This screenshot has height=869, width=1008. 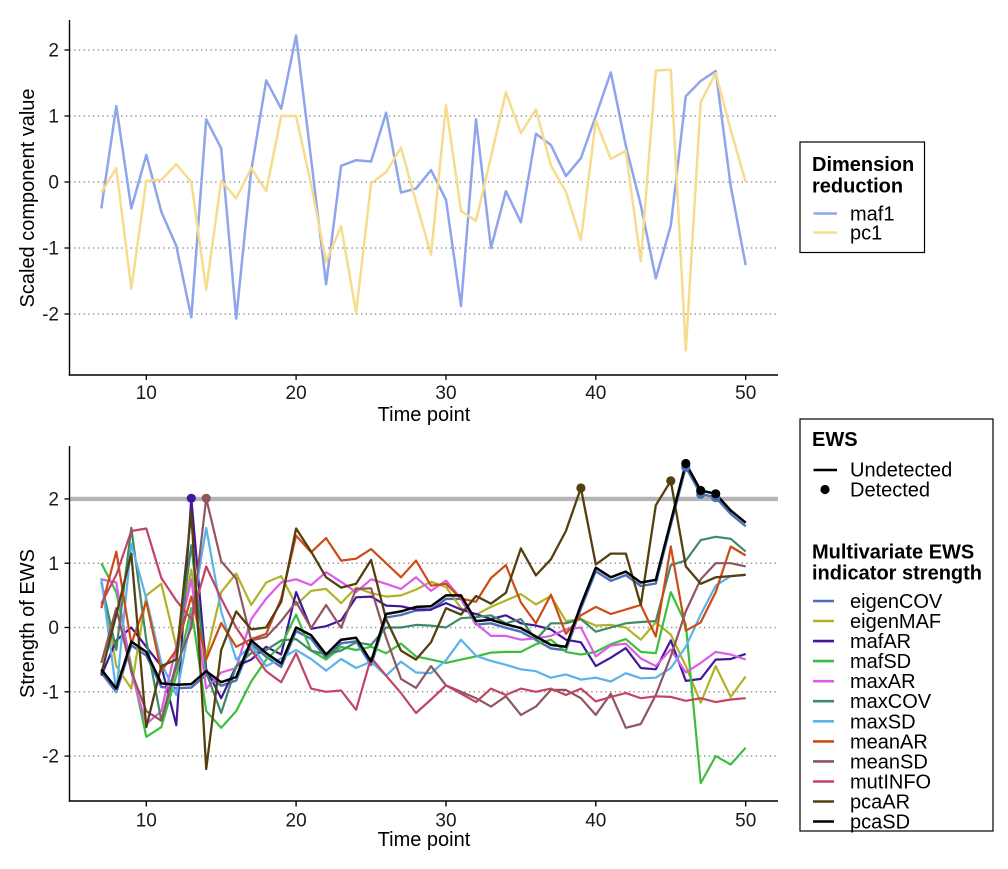 I want to click on svg-text: meanAR, so click(x=889, y=742).